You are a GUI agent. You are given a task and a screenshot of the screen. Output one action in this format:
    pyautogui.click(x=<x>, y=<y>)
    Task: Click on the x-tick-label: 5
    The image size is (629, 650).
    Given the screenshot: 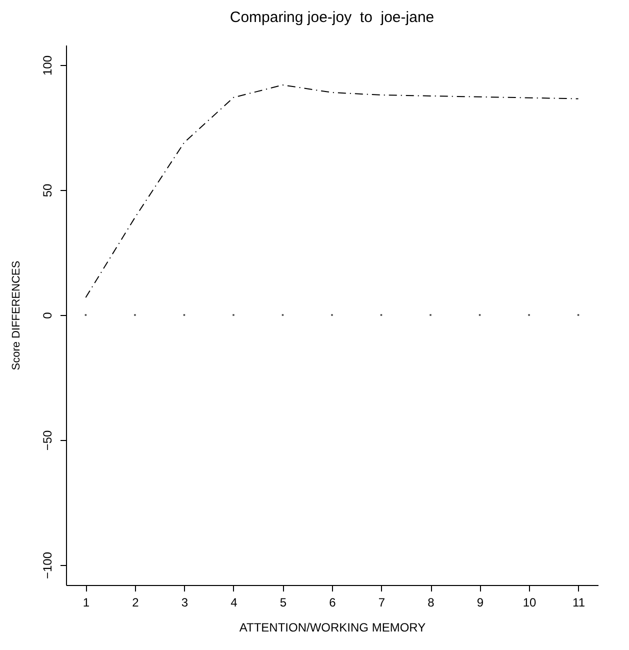 What is the action you would take?
    pyautogui.click(x=283, y=603)
    